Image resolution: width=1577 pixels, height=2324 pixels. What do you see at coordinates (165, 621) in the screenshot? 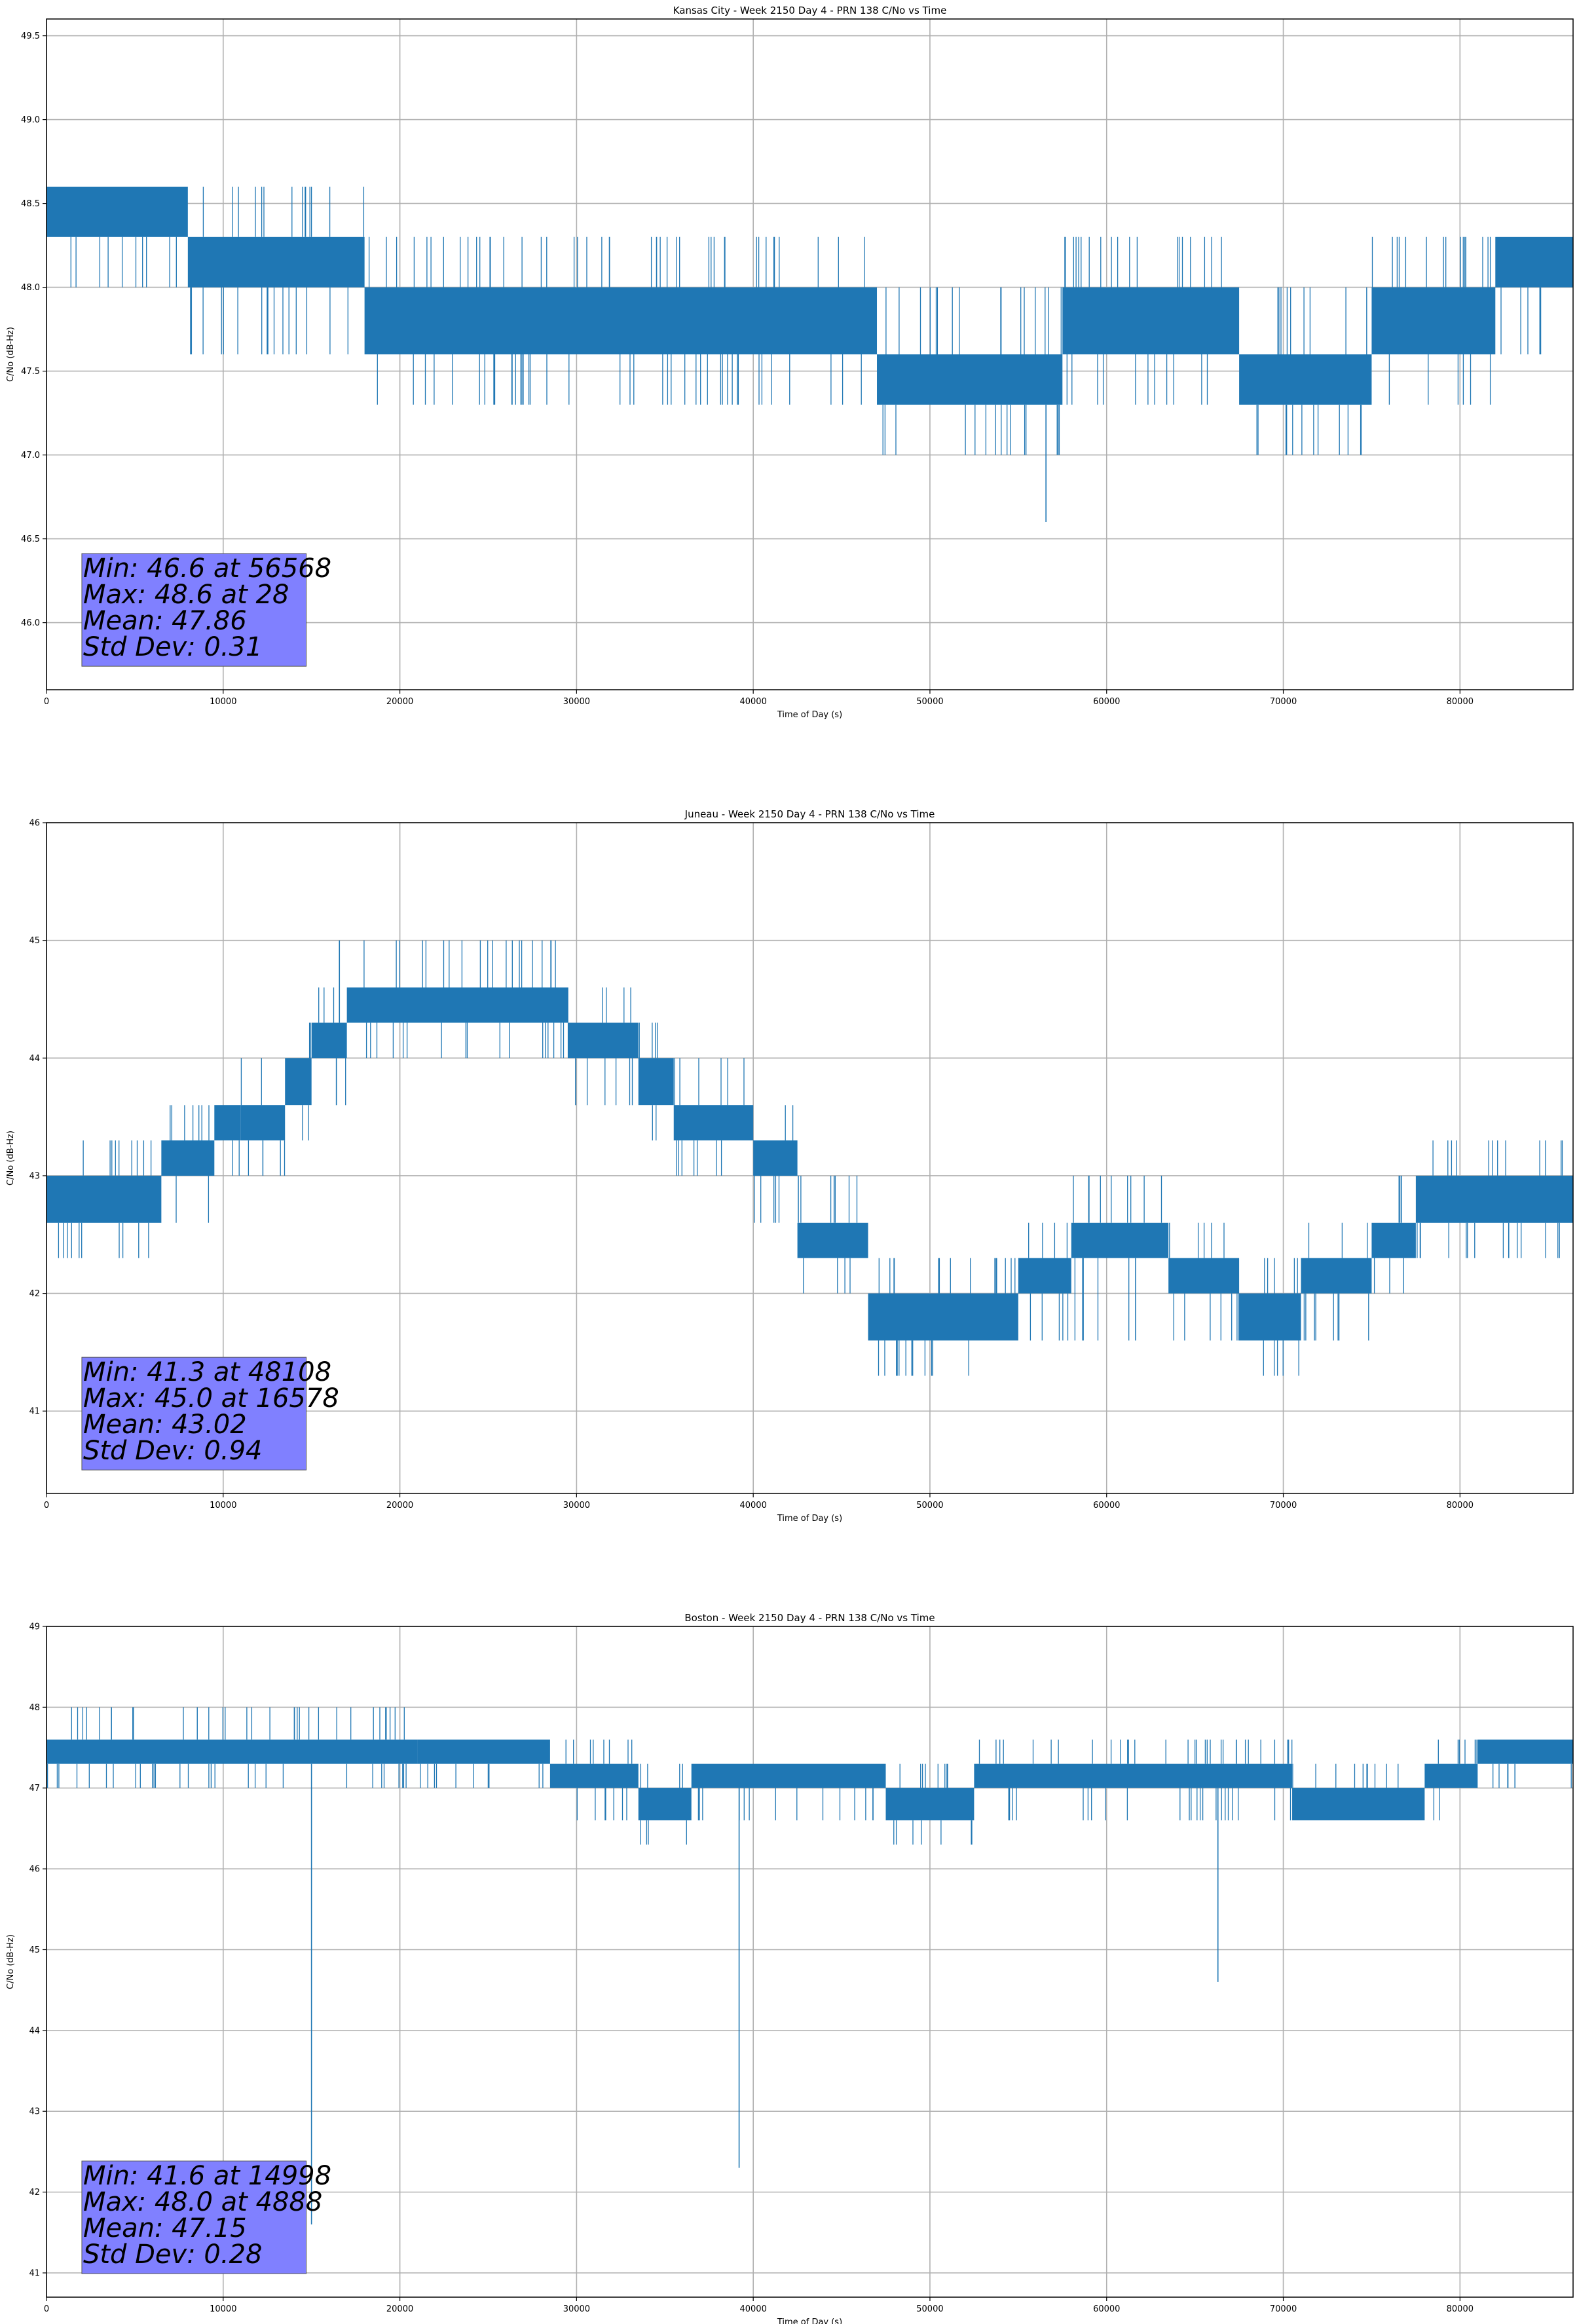
I see `stats-mean: Mean: 47.86` at bounding box center [165, 621].